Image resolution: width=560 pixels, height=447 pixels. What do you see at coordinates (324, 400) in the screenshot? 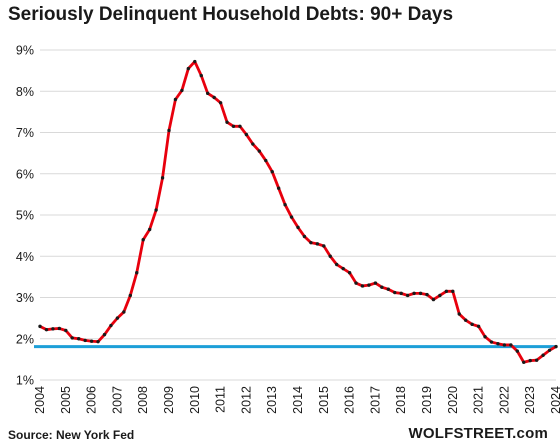
I see `x-tick-label: 2015` at bounding box center [324, 400].